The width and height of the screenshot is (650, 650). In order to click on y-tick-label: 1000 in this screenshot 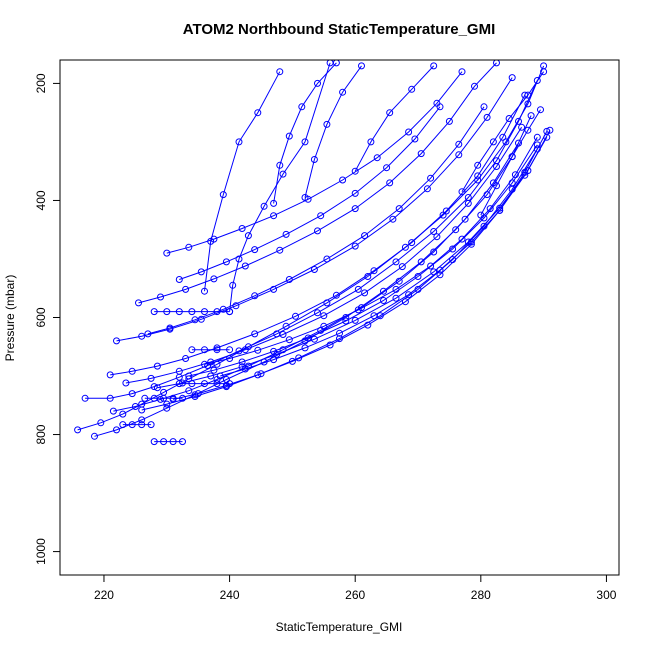, I will do `click(41, 551)`.